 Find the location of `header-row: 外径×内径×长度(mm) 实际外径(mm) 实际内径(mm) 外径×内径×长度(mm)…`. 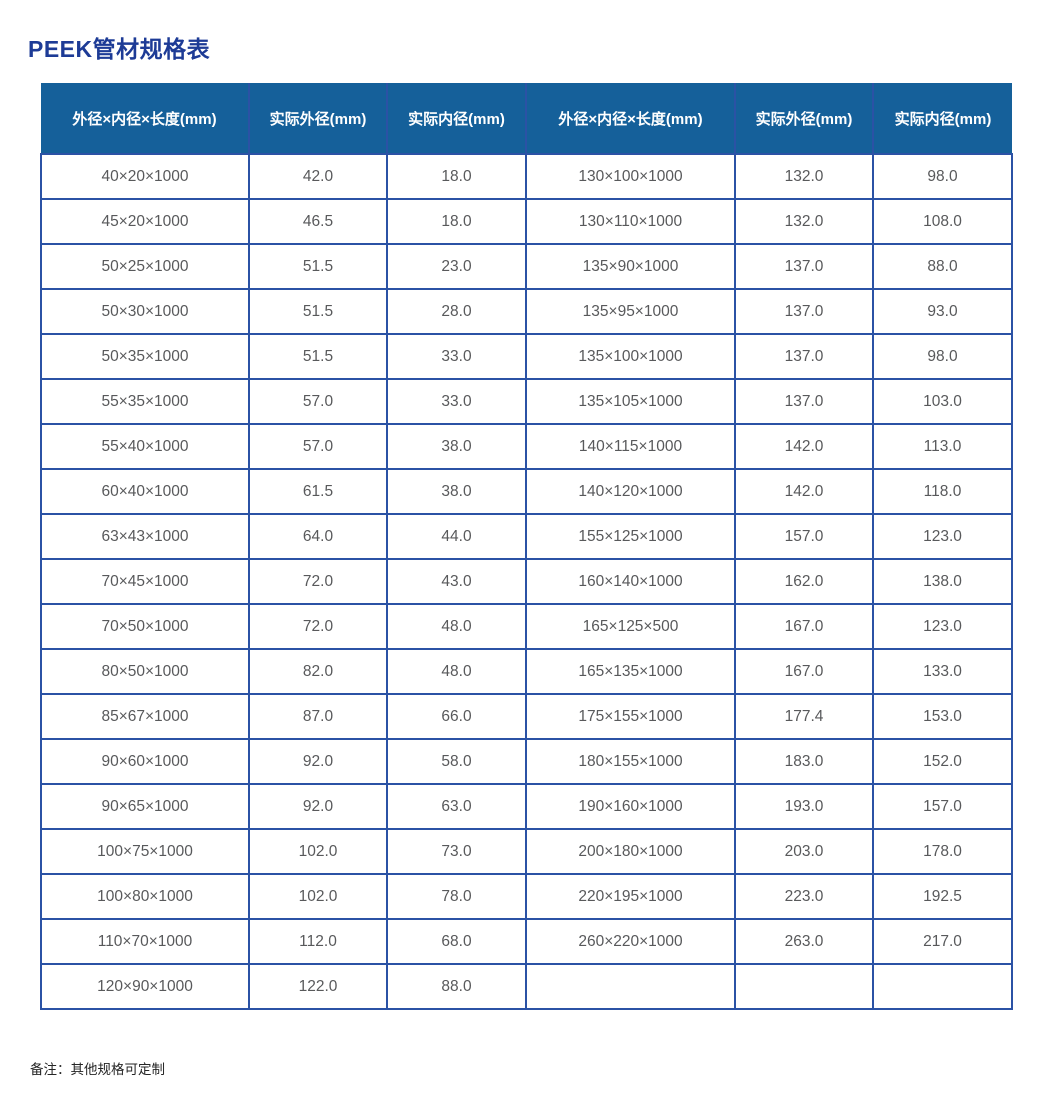

header-row: 外径×内径×长度(mm) 实际外径(mm) 实际内径(mm) 外径×内径×长度(mm)… is located at coordinates (526, 118).